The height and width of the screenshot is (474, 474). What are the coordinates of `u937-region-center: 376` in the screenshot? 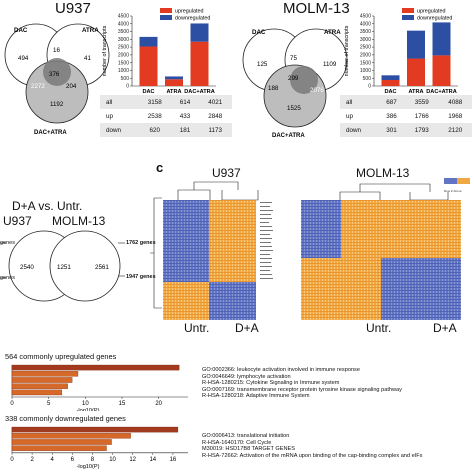 It's located at (54, 74).